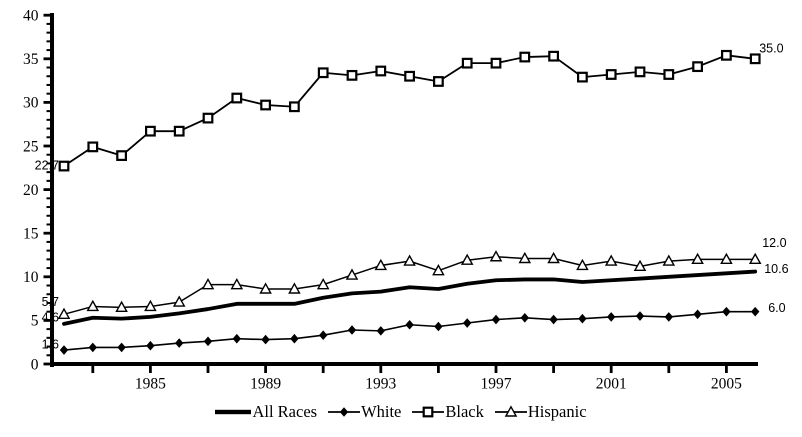 The width and height of the screenshot is (802, 437). I want to click on y-tick-label: 5, so click(35, 321).